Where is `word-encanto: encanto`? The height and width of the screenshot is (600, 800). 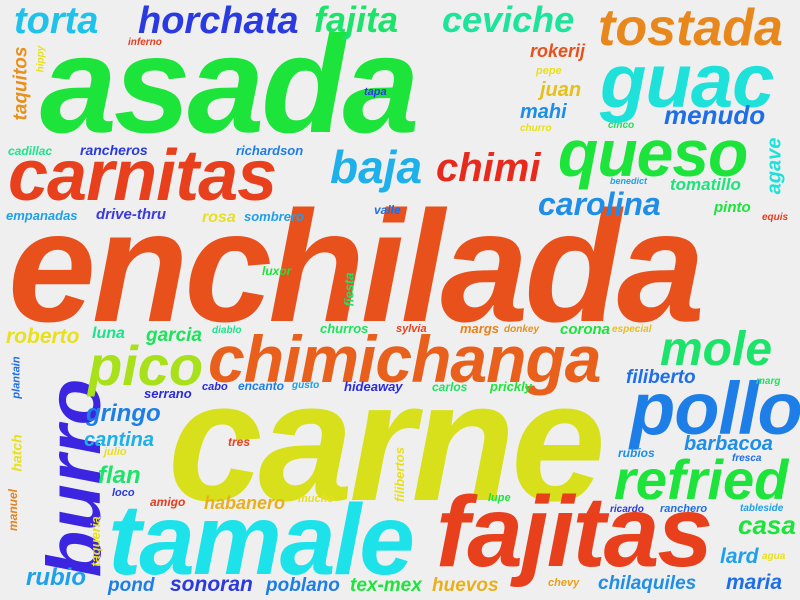
word-encanto: encanto is located at coordinates (261, 386).